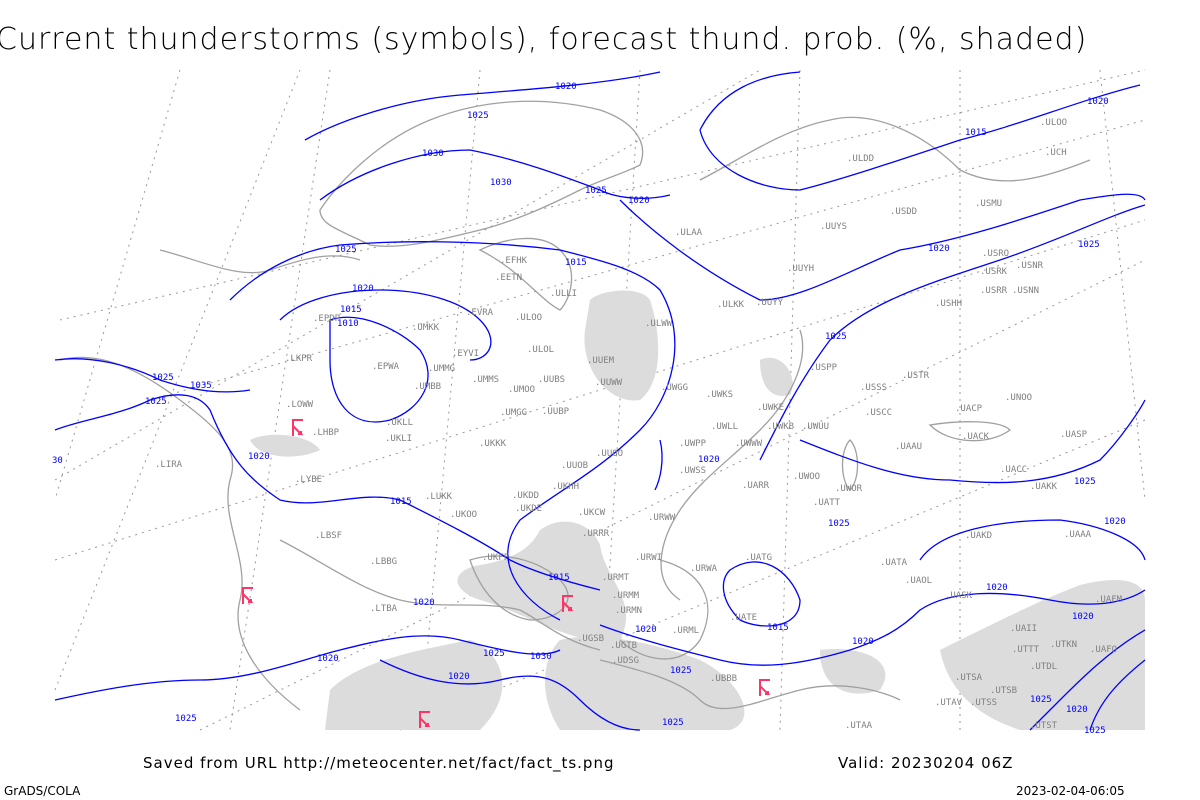 This screenshot has height=800, width=1200. Describe the element at coordinates (903, 212) in the screenshot. I see `station-label: .USDD` at that location.